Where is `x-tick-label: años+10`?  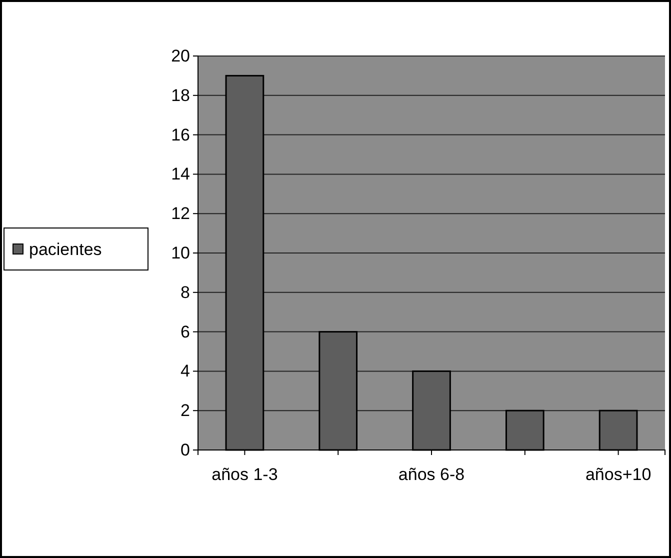
x-tick-label: años+10 is located at coordinates (618, 474).